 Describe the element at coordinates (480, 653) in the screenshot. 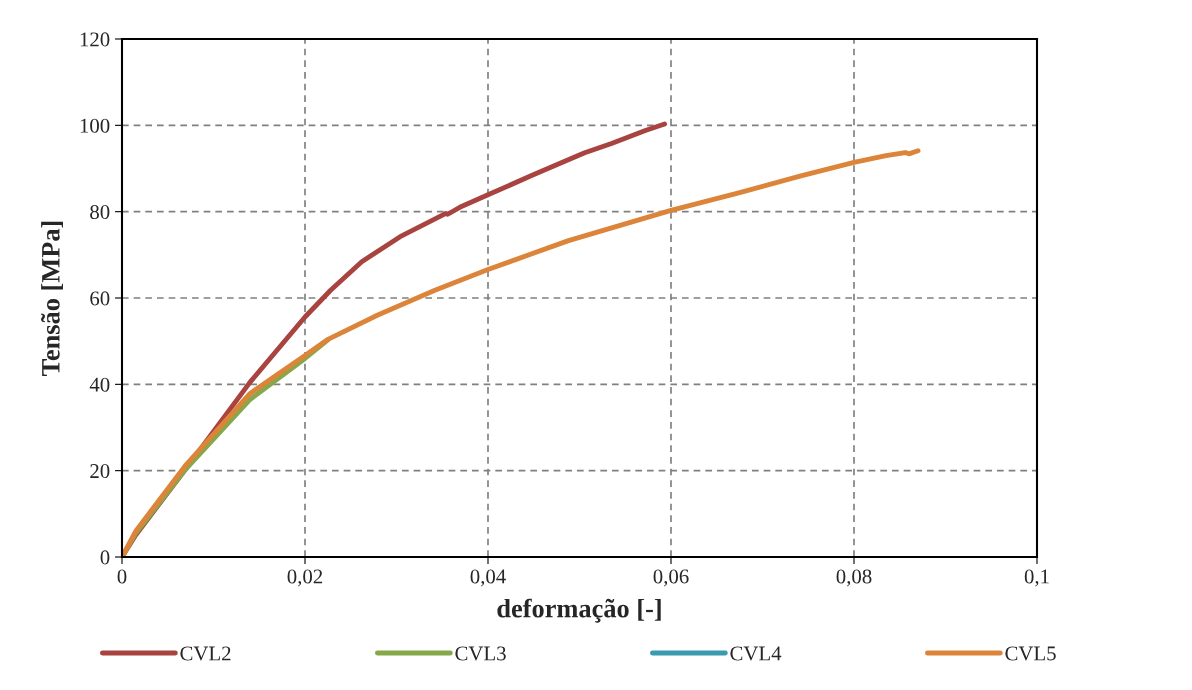

I see `legend-label: CVL3` at that location.